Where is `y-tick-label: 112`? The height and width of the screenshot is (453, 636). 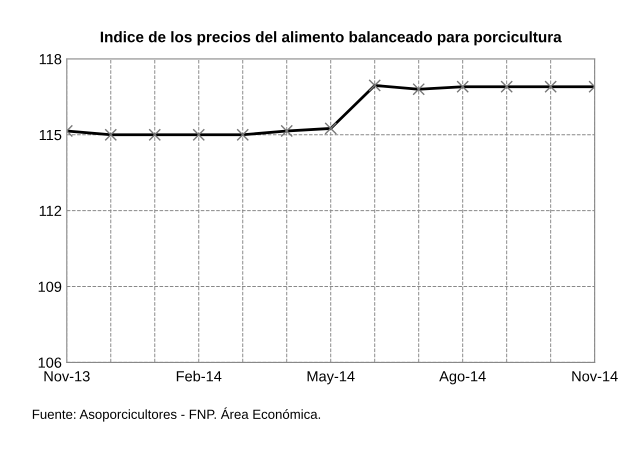 y-tick-label: 112 is located at coordinates (51, 211).